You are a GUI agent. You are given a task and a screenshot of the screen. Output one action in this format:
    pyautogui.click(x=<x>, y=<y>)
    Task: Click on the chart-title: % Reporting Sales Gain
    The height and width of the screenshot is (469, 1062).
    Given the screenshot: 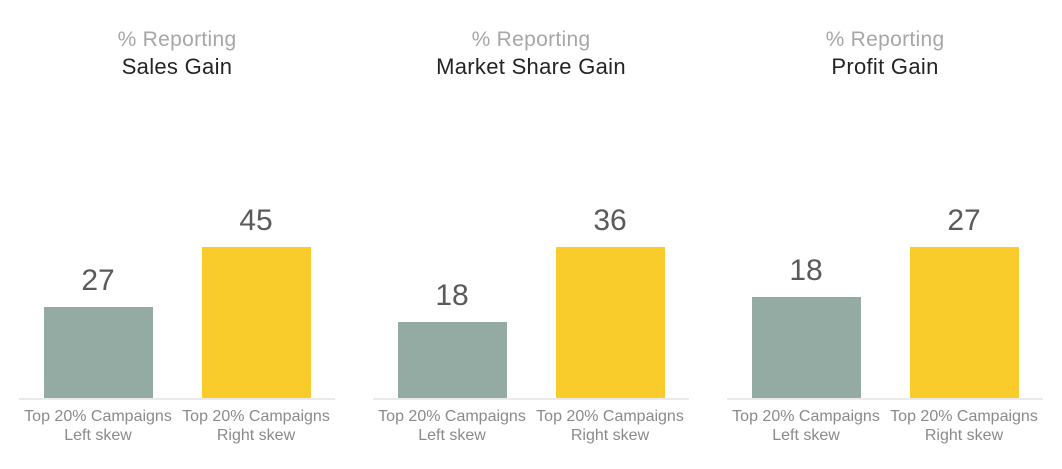 What is the action you would take?
    pyautogui.click(x=177, y=54)
    